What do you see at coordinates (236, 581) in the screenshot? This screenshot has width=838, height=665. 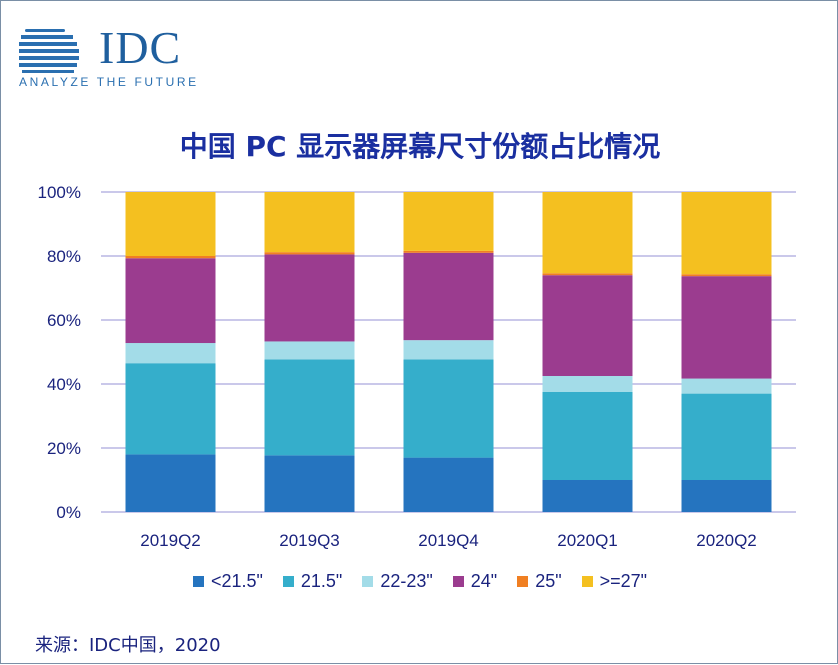 I see `legend-label: <21.5"` at bounding box center [236, 581].